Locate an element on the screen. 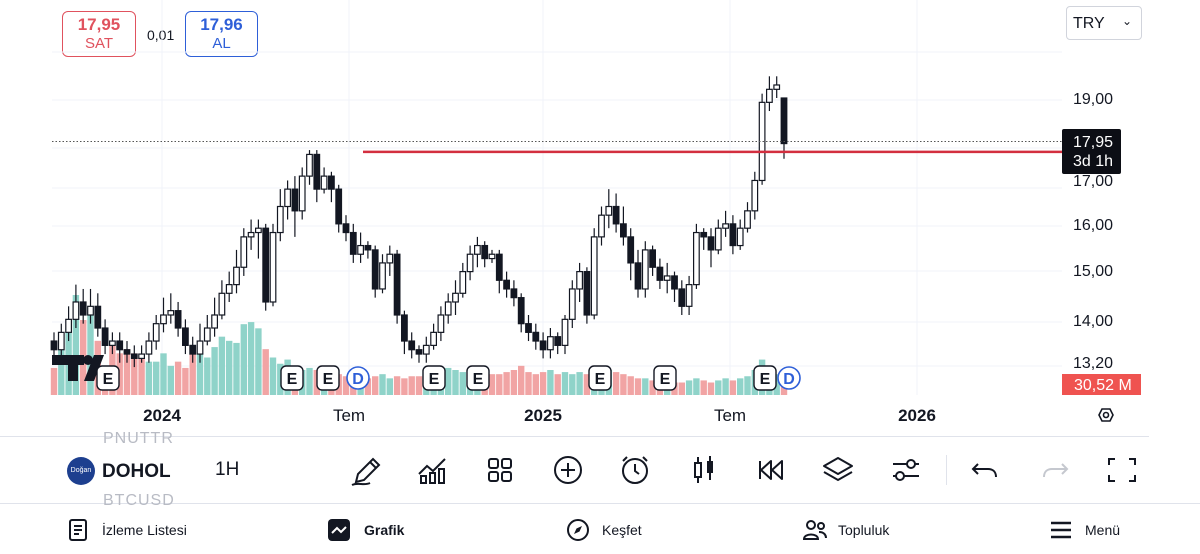  chart-settings-icon is located at coordinates (1106, 415).